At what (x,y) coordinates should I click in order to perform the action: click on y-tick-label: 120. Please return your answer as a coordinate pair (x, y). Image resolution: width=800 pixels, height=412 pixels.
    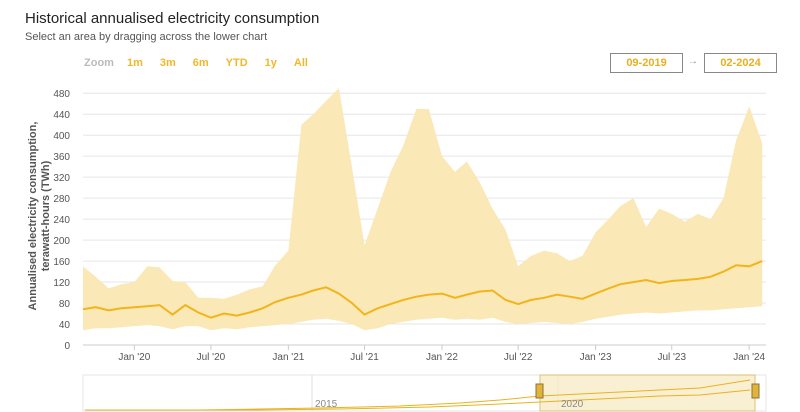
    Looking at the image, I should click on (61, 283).